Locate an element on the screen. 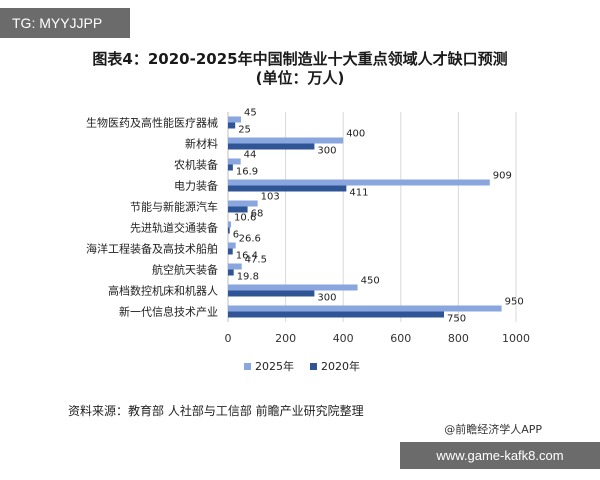 The height and width of the screenshot is (480, 600). data-label-2020: 6 is located at coordinates (236, 235).